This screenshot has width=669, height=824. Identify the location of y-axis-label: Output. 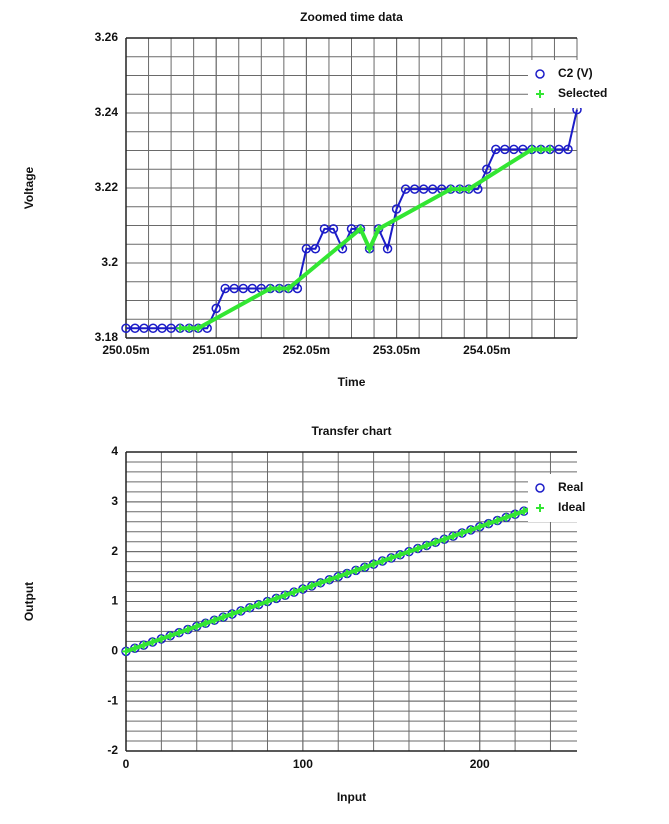
(29, 601).